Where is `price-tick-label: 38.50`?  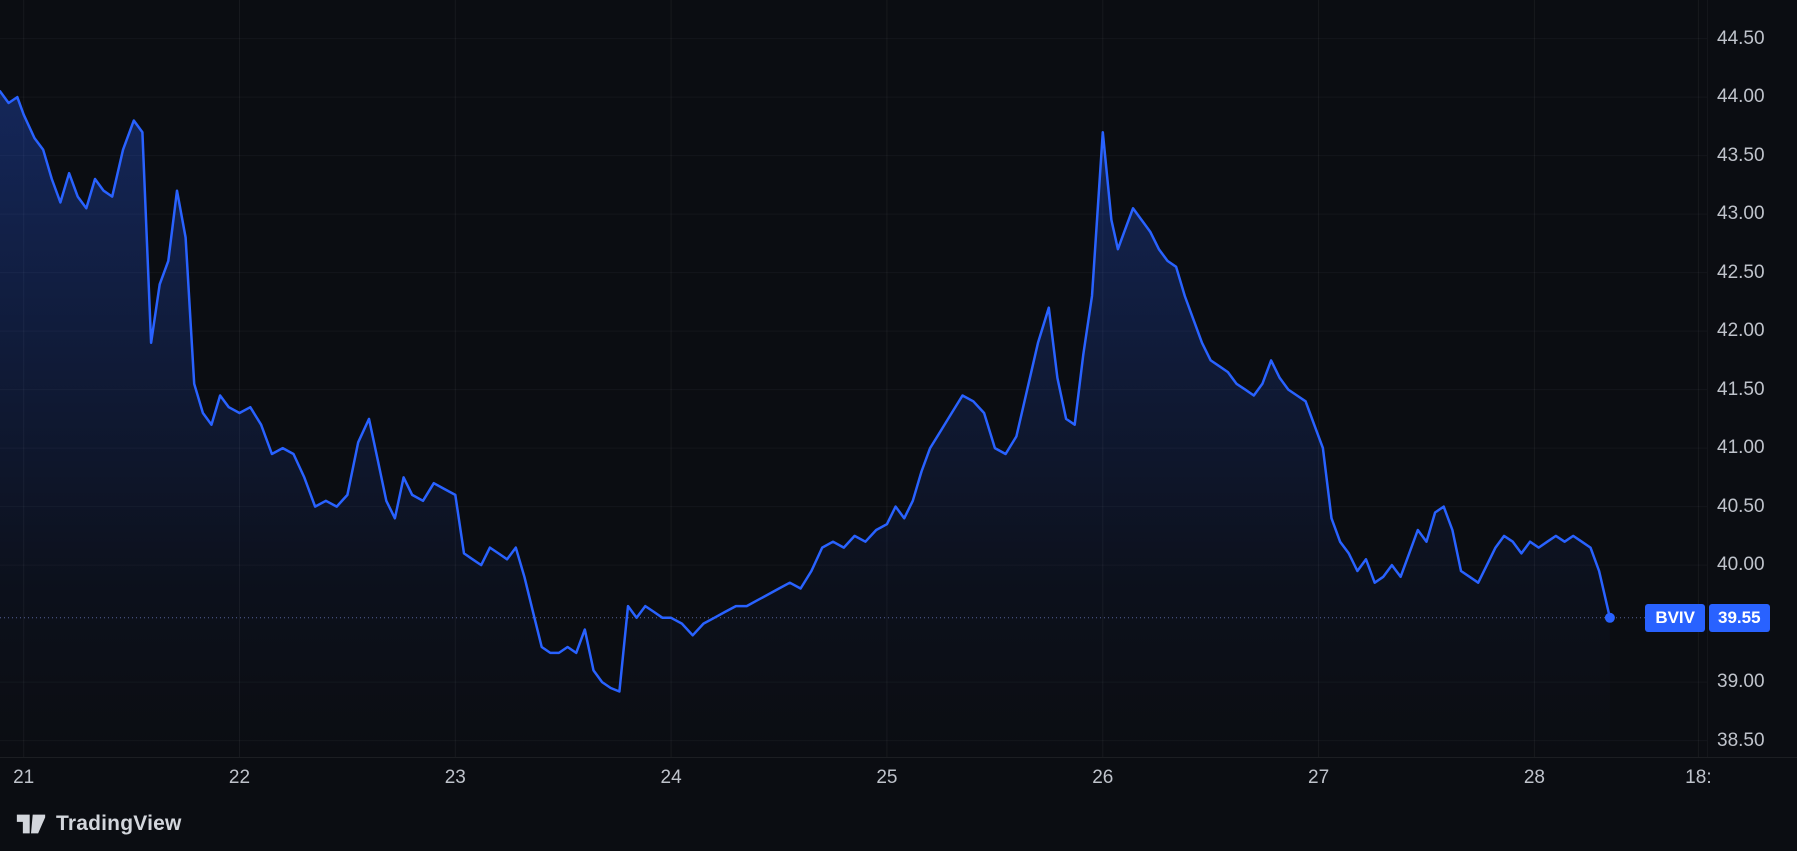 price-tick-label: 38.50 is located at coordinates (1741, 740).